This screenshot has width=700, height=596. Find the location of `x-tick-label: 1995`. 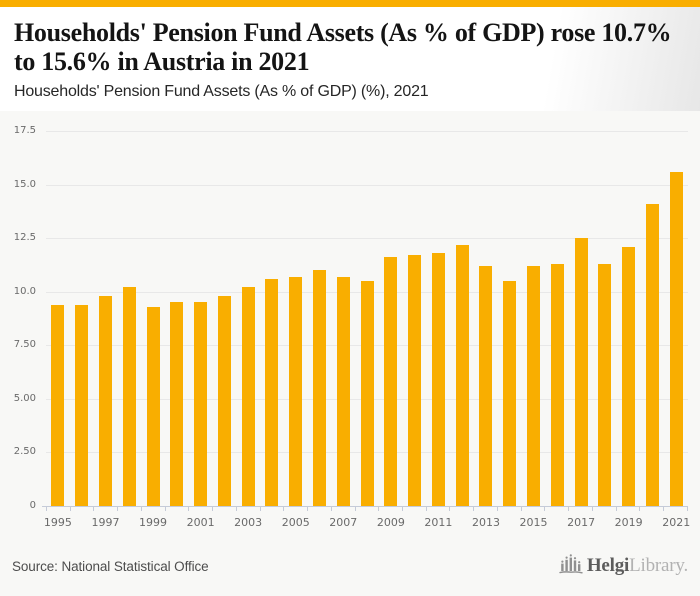

x-tick-label: 1995 is located at coordinates (57, 522).